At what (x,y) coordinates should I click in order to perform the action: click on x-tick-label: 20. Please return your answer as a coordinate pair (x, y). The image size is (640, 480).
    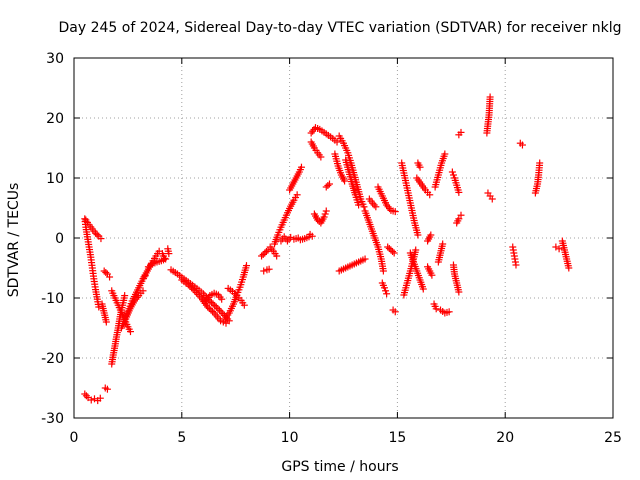
    Looking at the image, I should click on (505, 438).